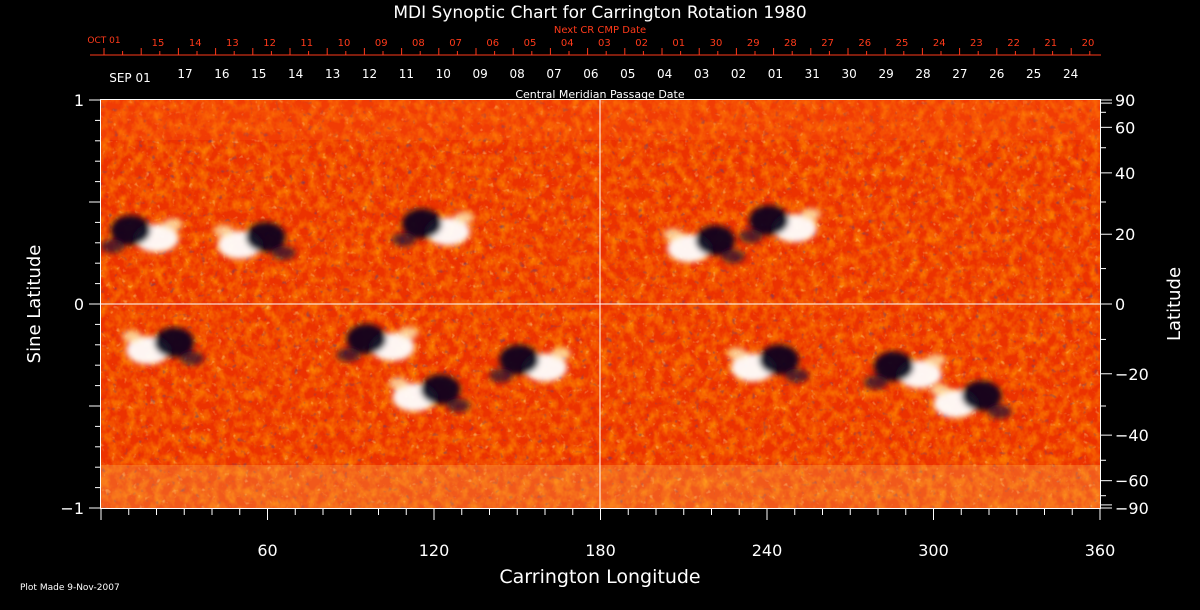 The width and height of the screenshot is (1200, 610). What do you see at coordinates (332, 74) in the screenshot?
I see `cmp-axis-label: 13` at bounding box center [332, 74].